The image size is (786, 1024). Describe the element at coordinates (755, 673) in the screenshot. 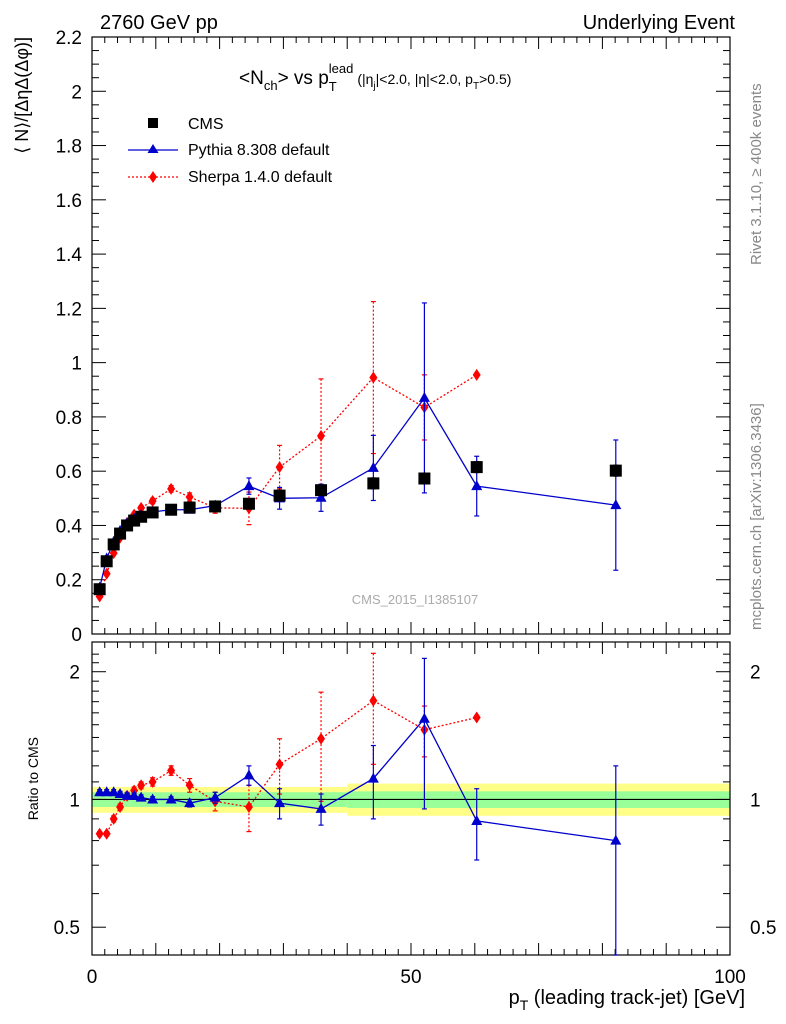

I see `ratio-y-tick-label-right: 2` at that location.